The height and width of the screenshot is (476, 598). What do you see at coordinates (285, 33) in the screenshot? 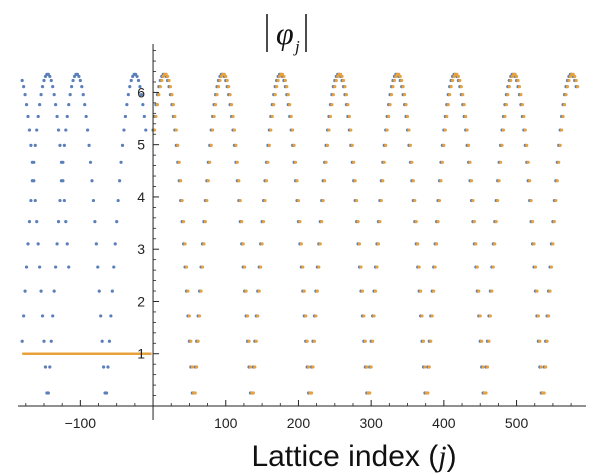
I see `y-title-symbol: φ` at bounding box center [285, 33].